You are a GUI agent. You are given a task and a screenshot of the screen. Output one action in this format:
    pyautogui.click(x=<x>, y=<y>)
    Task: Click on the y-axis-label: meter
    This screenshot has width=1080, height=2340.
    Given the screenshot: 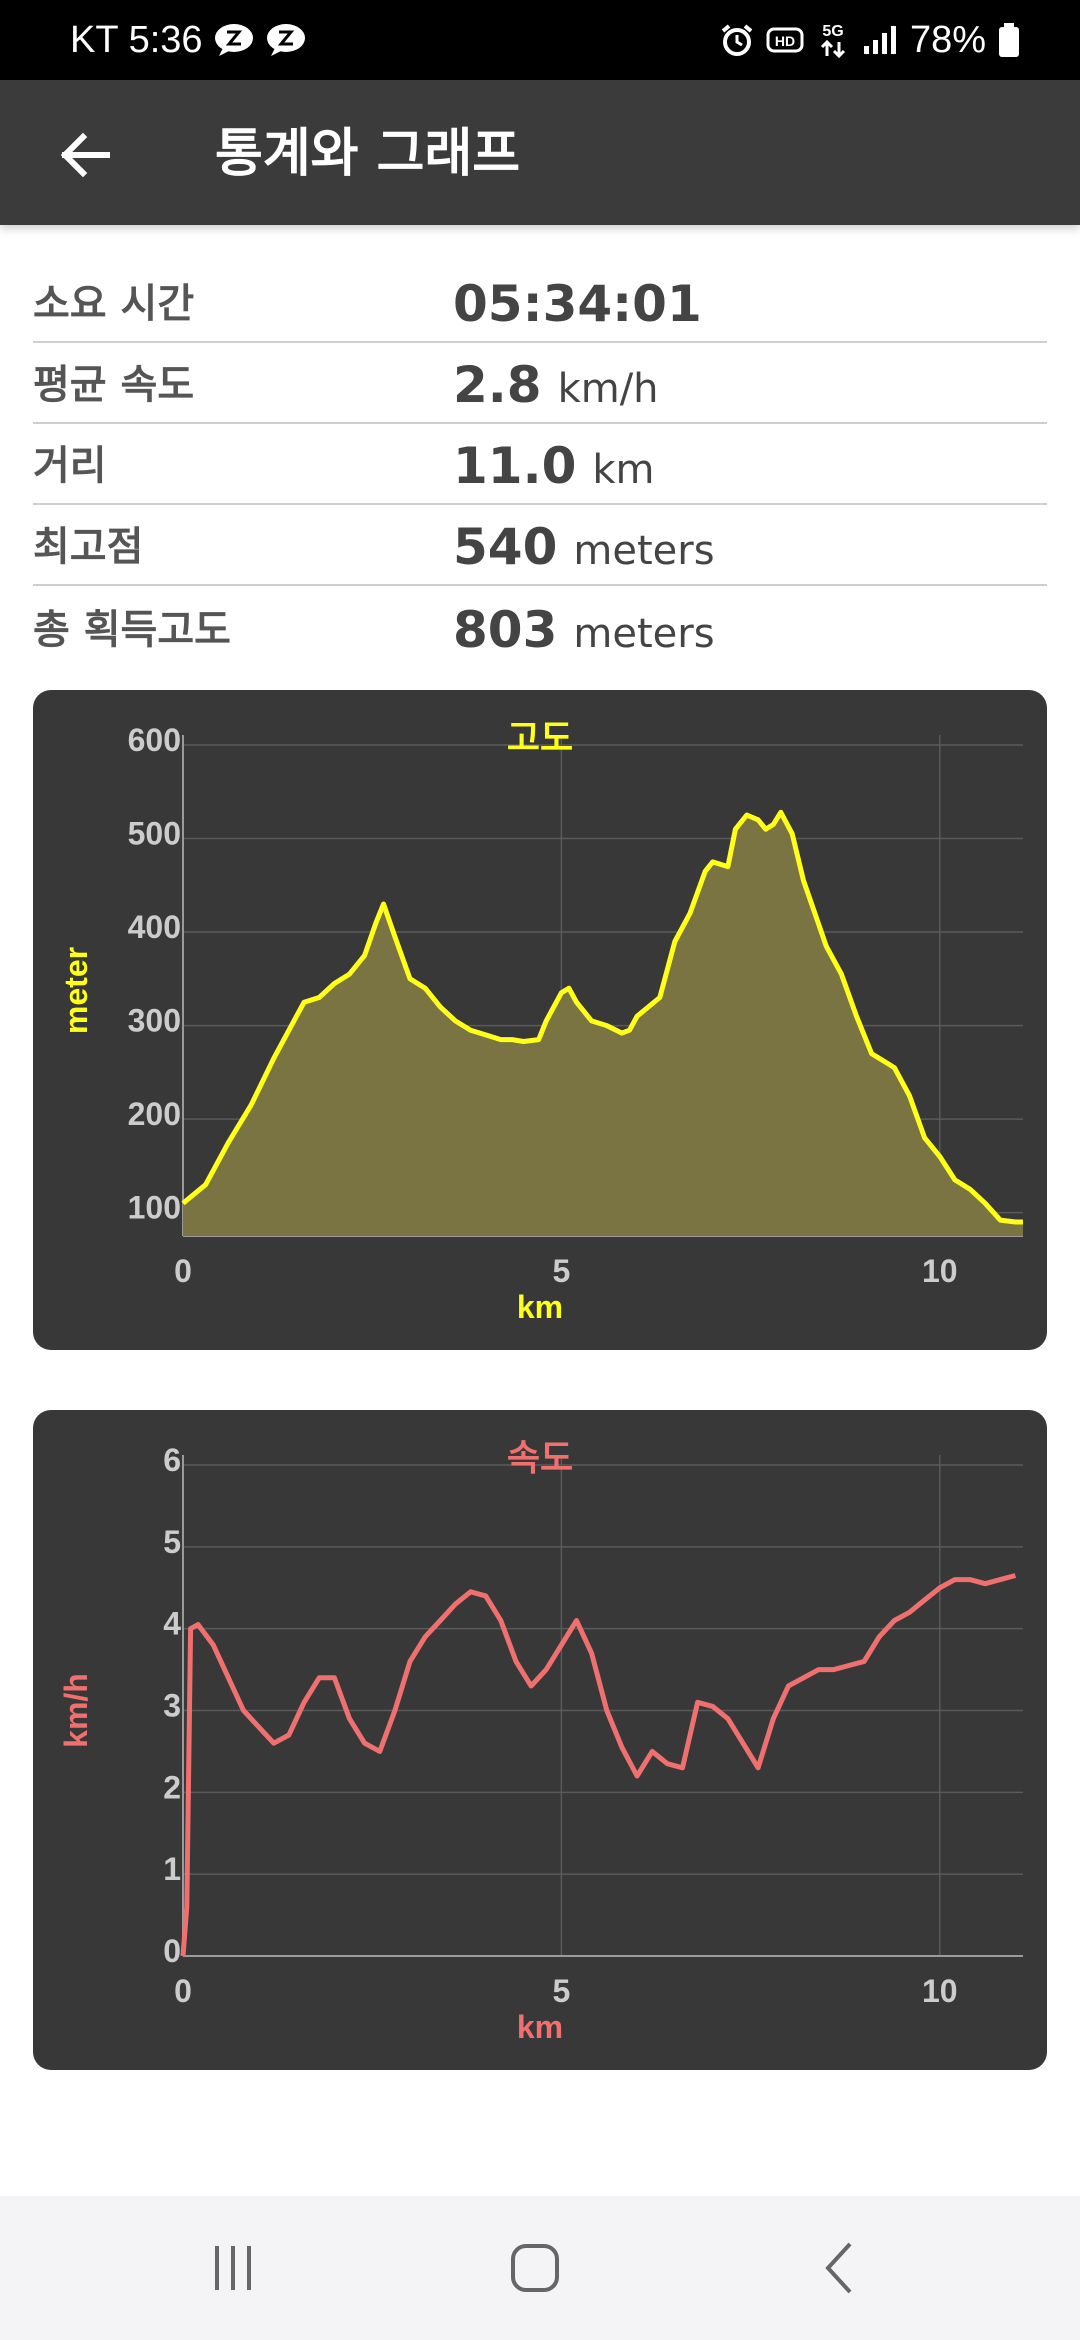 What is the action you would take?
    pyautogui.click(x=76, y=990)
    